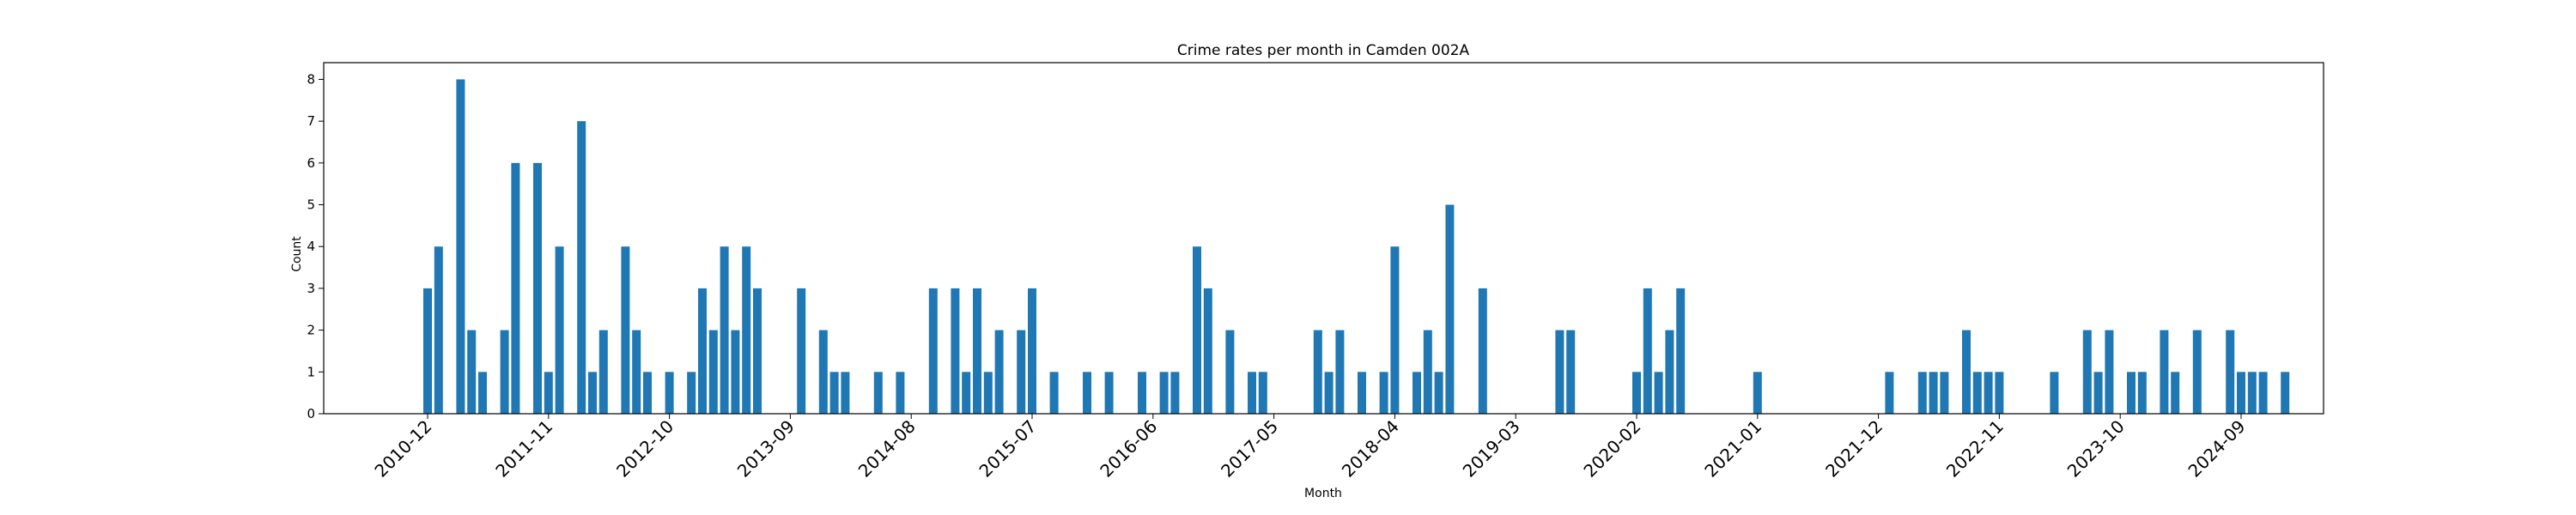  What do you see at coordinates (311, 121) in the screenshot?
I see `y-tick-label: 7` at bounding box center [311, 121].